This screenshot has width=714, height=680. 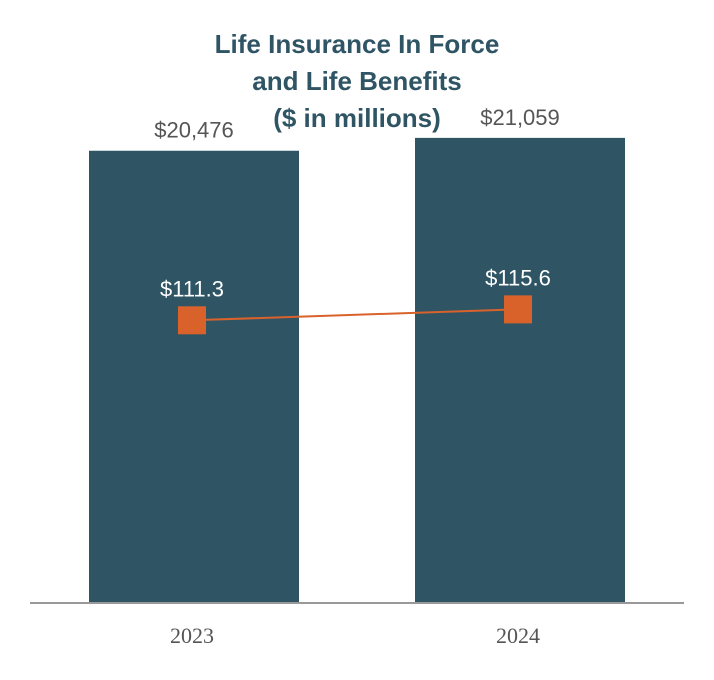 What do you see at coordinates (518, 635) in the screenshot?
I see `x-tick-label-2024: 2024` at bounding box center [518, 635].